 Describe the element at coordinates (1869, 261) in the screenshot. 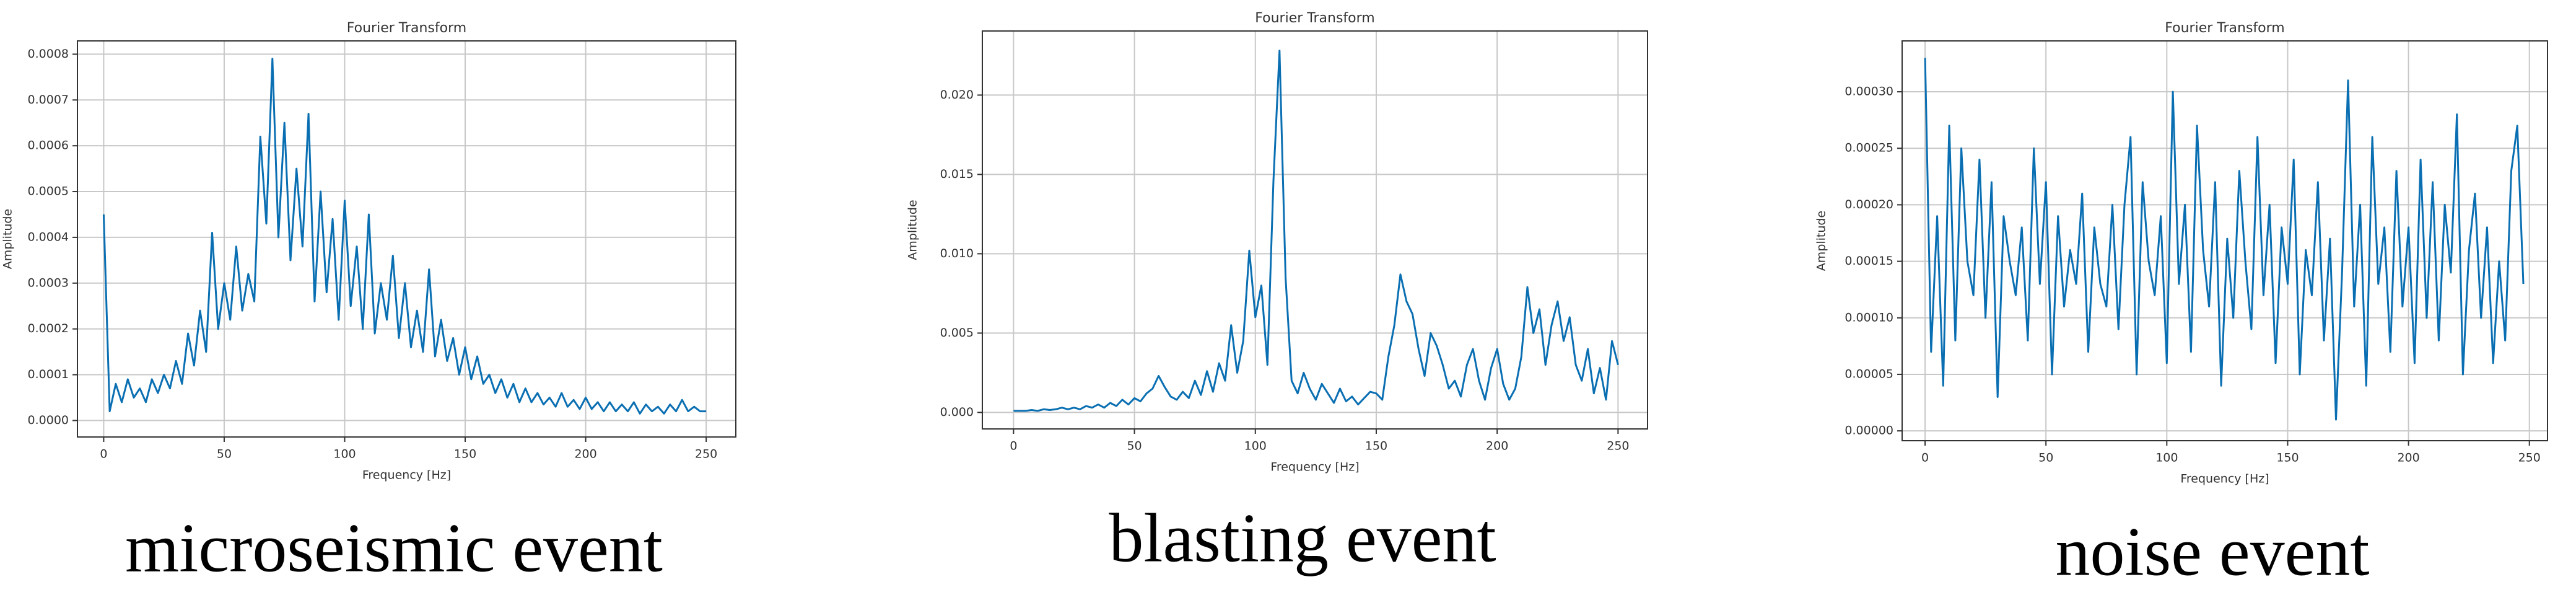

I see `y-tick-label: 0.00015` at that location.